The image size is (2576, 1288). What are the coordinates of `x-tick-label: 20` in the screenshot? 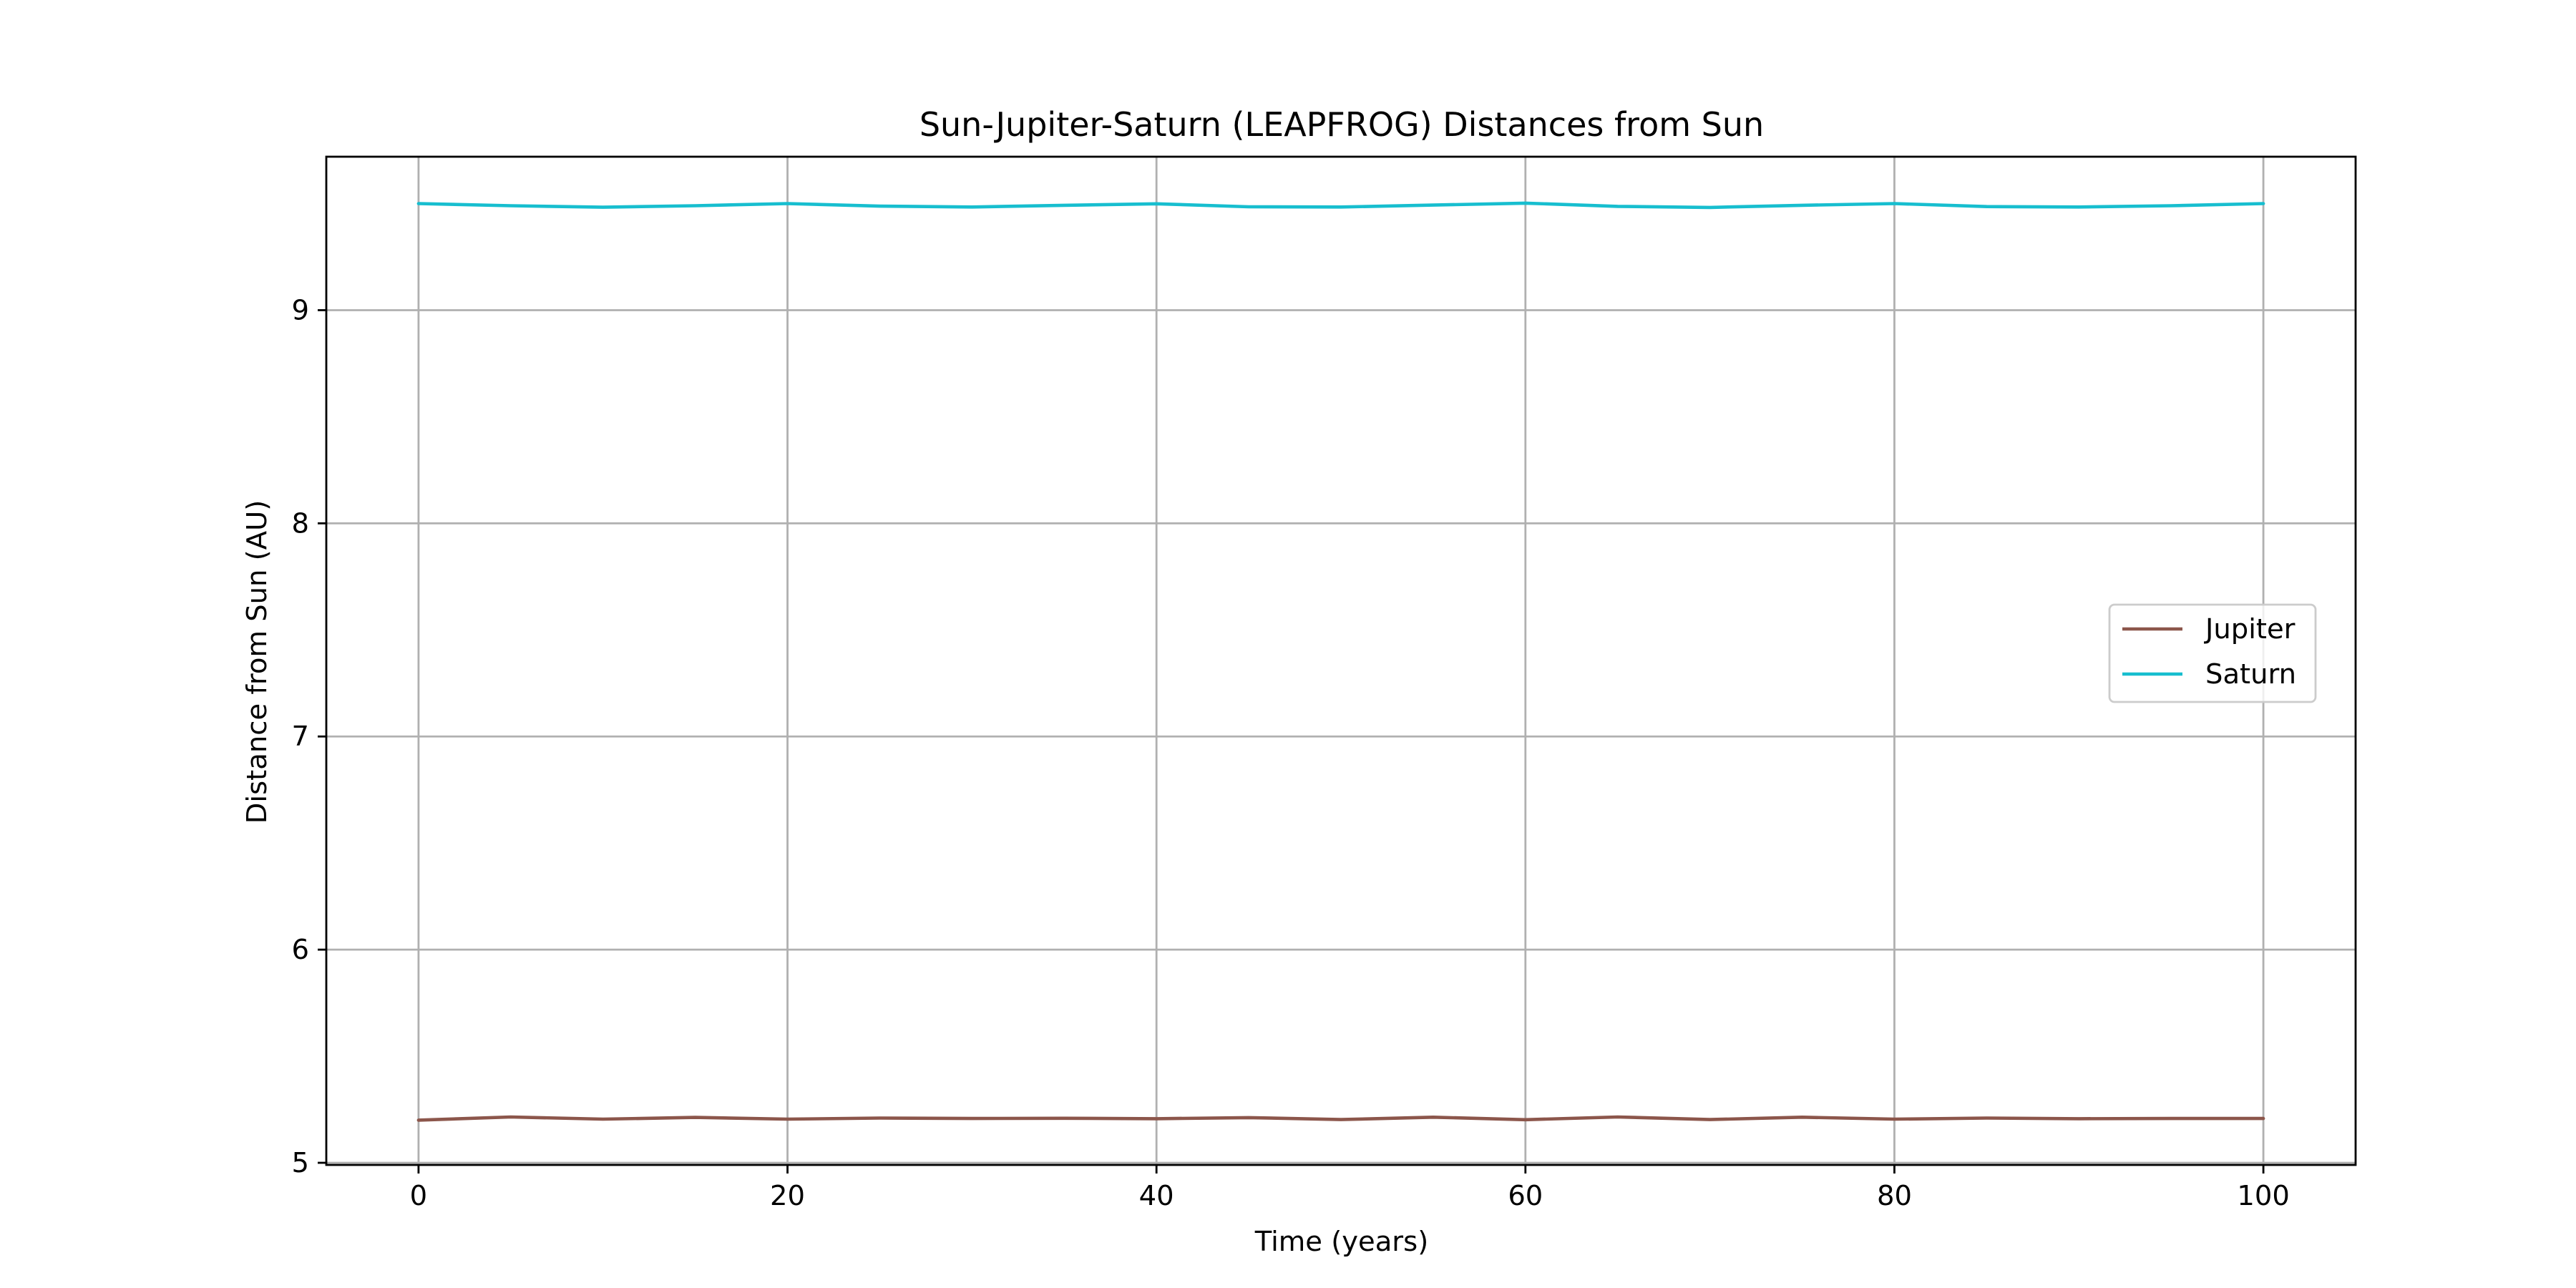 It's located at (788, 1196).